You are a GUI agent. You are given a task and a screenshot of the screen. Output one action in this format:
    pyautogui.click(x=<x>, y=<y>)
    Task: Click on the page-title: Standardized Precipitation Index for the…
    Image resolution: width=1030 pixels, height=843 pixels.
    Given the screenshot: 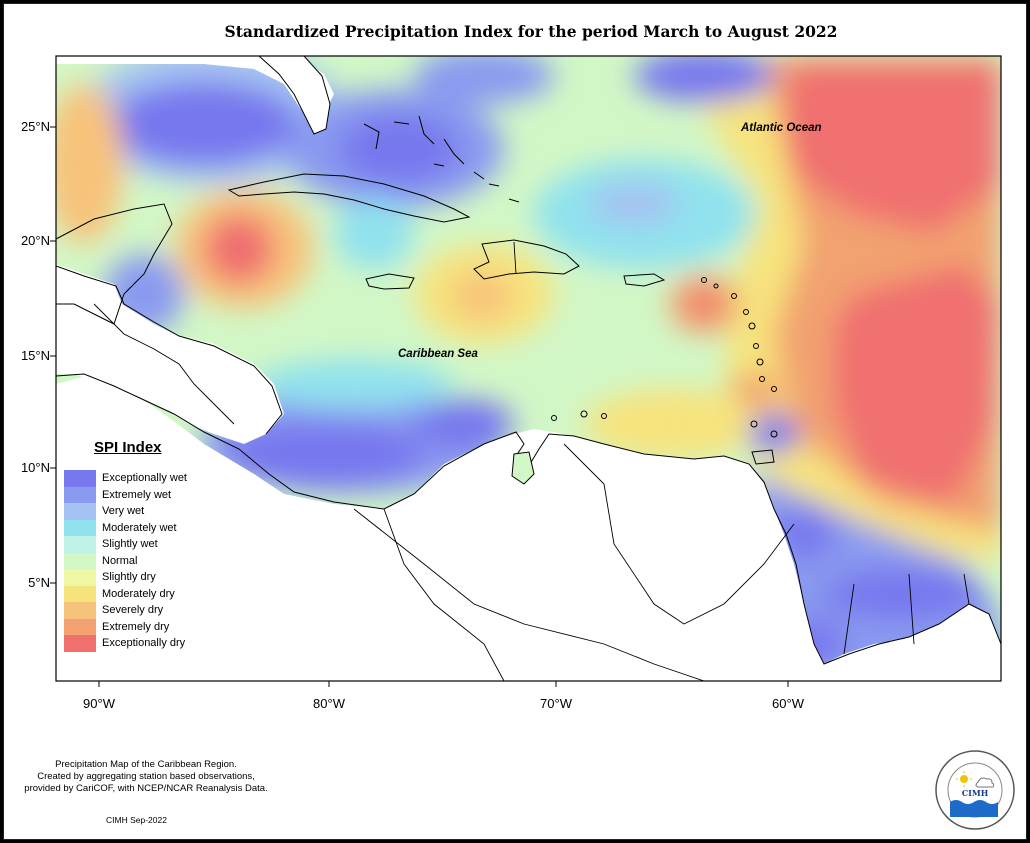 What is the action you would take?
    pyautogui.click(x=531, y=31)
    